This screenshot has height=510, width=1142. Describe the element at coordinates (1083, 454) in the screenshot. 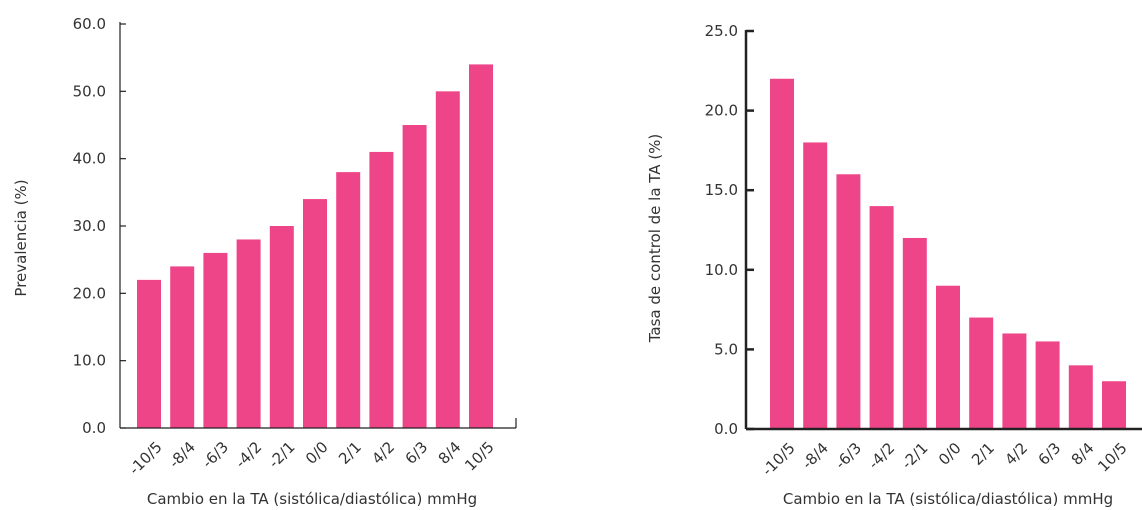

I see `control-rate-x-tick-label: 8/4` at that location.